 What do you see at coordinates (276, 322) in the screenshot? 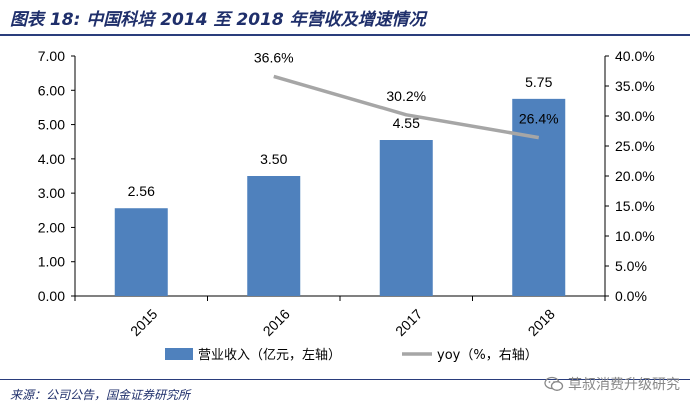
I see `x-tick-label: 2016` at bounding box center [276, 322].